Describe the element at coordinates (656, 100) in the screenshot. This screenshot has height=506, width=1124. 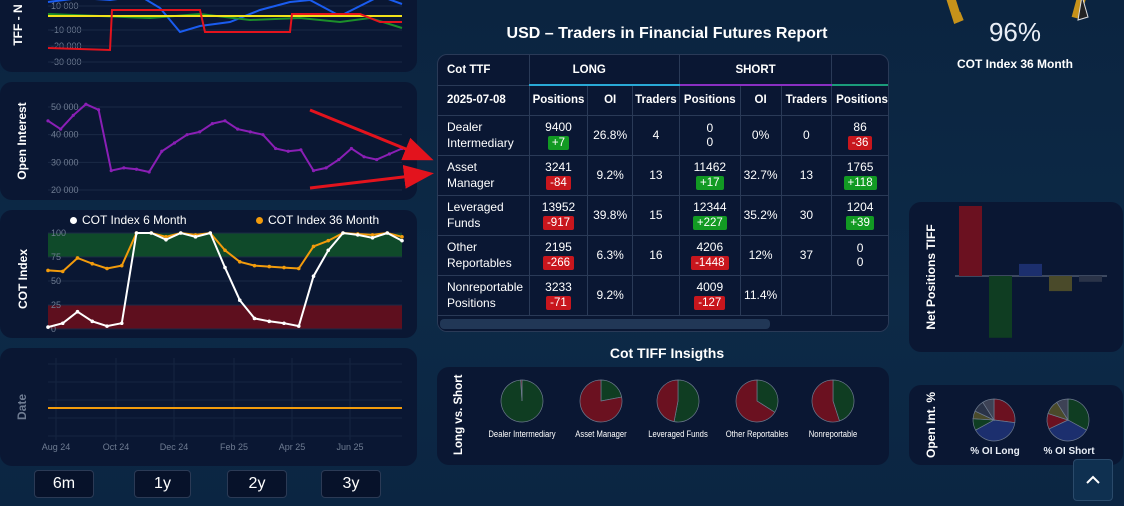
I see `col-long-traders: Traders` at that location.